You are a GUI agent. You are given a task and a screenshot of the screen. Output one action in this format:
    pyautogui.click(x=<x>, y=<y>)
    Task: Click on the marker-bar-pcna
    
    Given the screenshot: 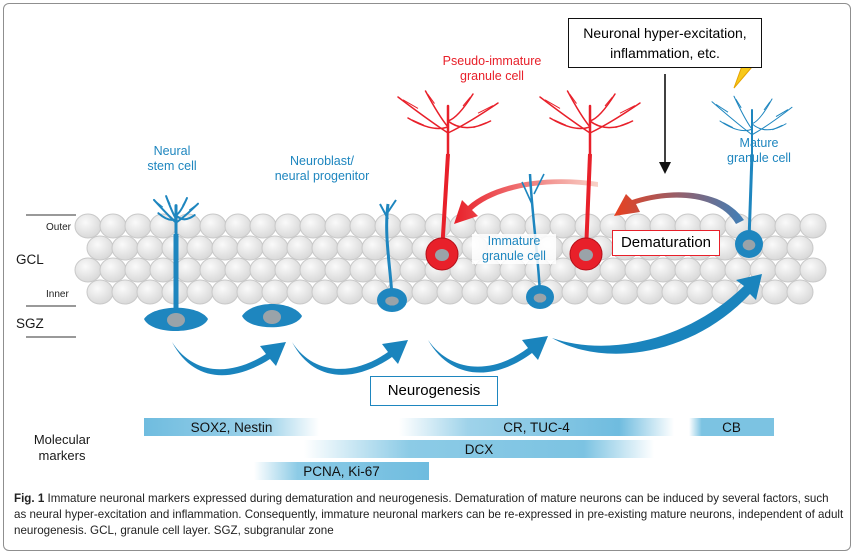 What is the action you would take?
    pyautogui.click(x=341, y=471)
    